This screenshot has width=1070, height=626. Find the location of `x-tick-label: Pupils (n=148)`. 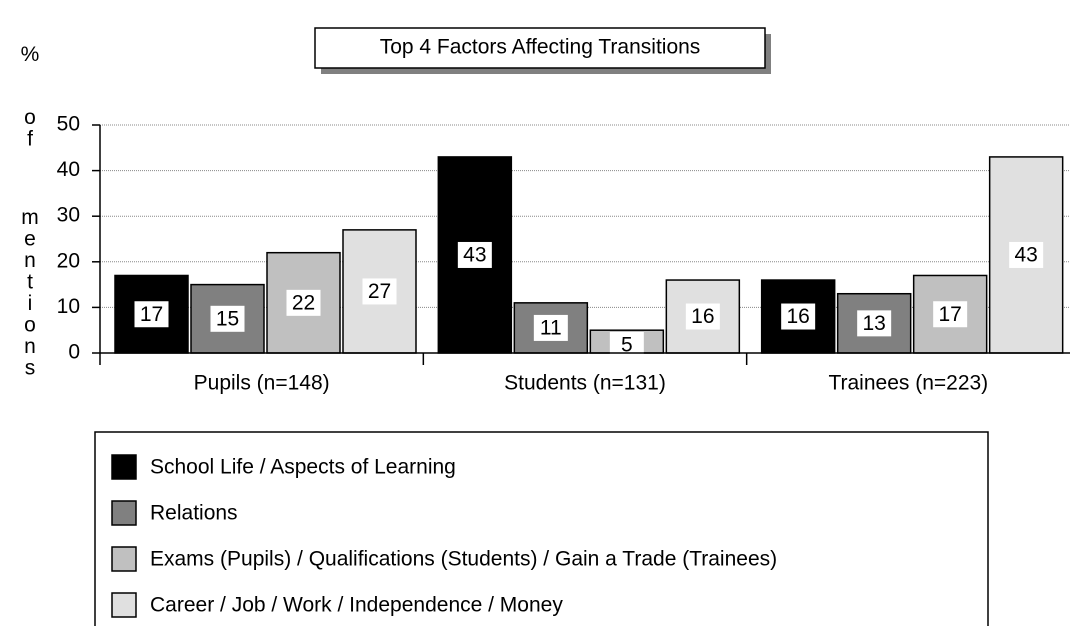

x-tick-label: Pupils (n=148) is located at coordinates (262, 383).